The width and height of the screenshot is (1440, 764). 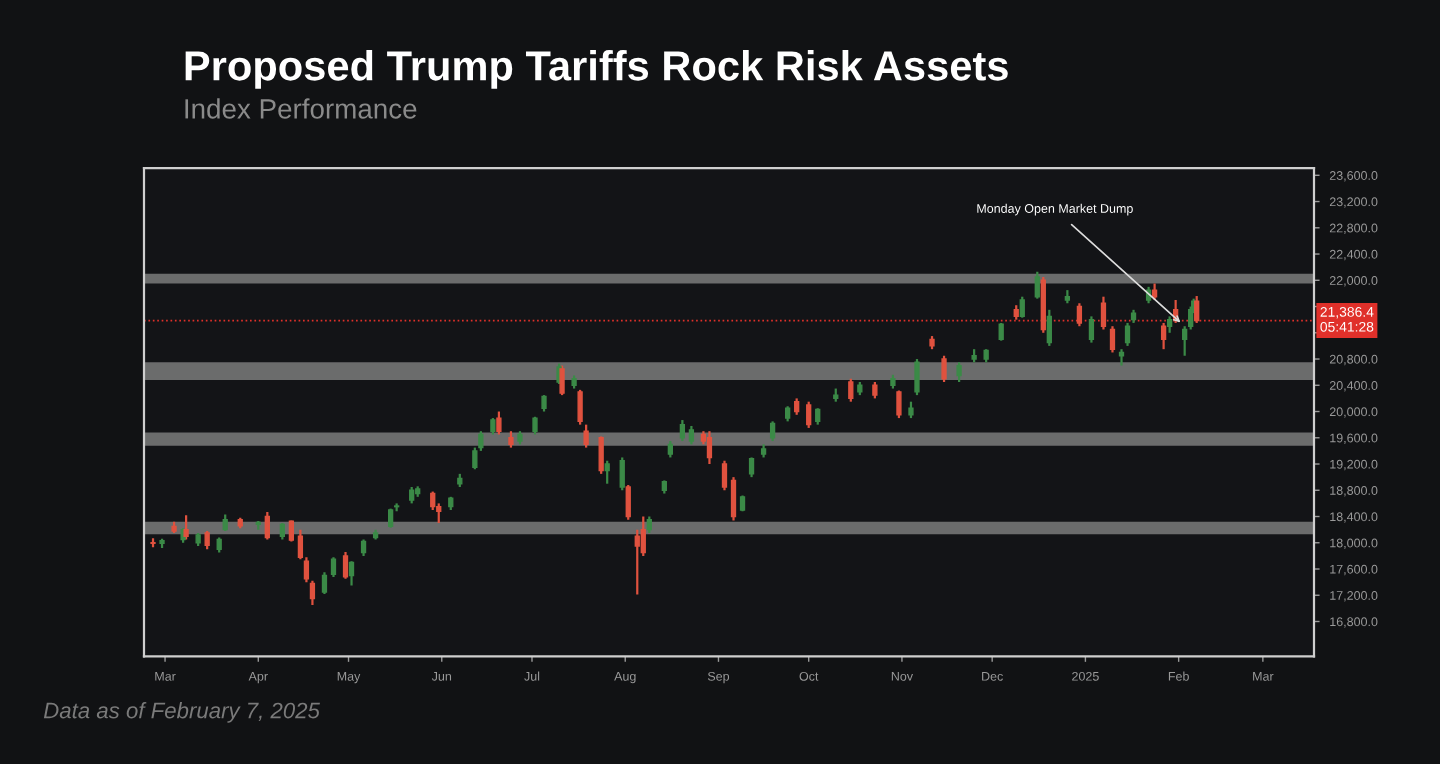 I want to click on chart-subtitle: Index Performance, so click(x=301, y=108).